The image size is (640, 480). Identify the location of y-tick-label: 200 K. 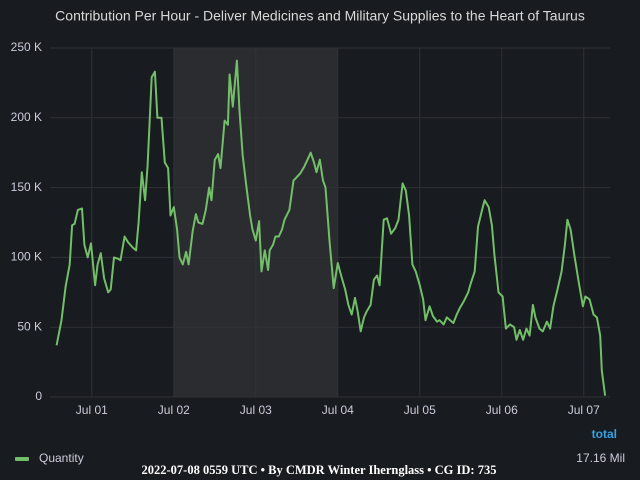
(26, 117).